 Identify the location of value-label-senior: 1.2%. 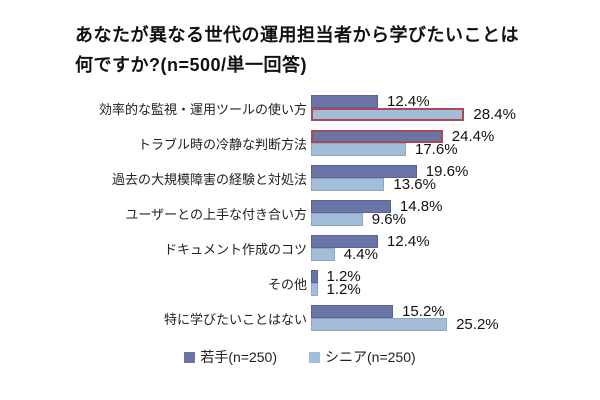
(343, 289).